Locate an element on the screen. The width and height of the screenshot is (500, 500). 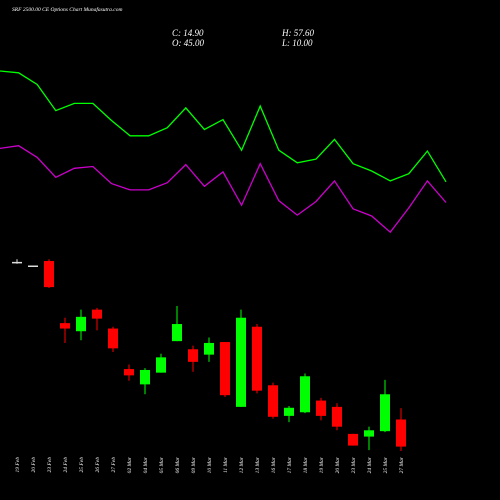
x-tick-label: 23 Mar is located at coordinates (354, 464).